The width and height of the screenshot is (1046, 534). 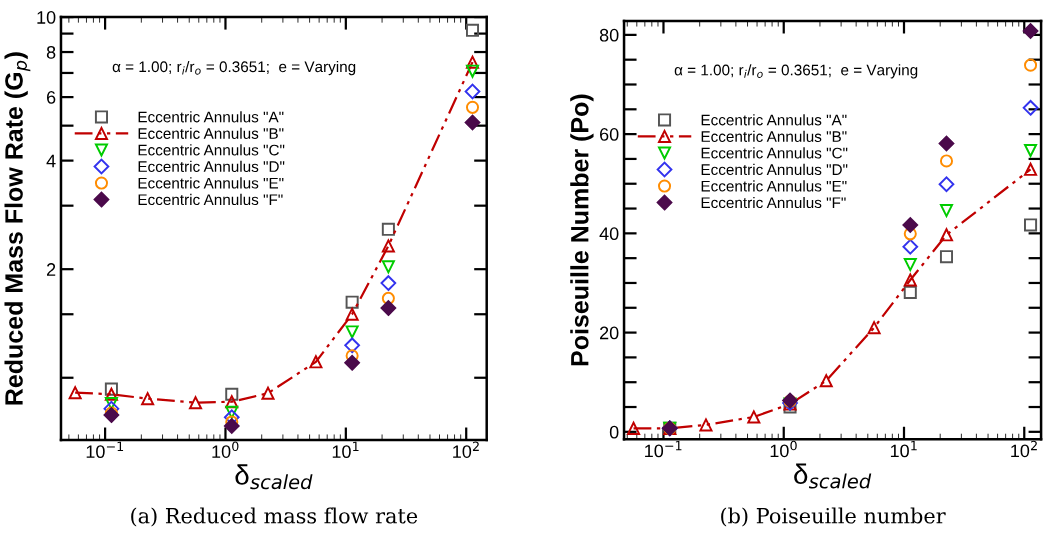 What do you see at coordinates (582, 230) in the screenshot?
I see `y-axis-title: Poiseuille Number (Po)` at bounding box center [582, 230].